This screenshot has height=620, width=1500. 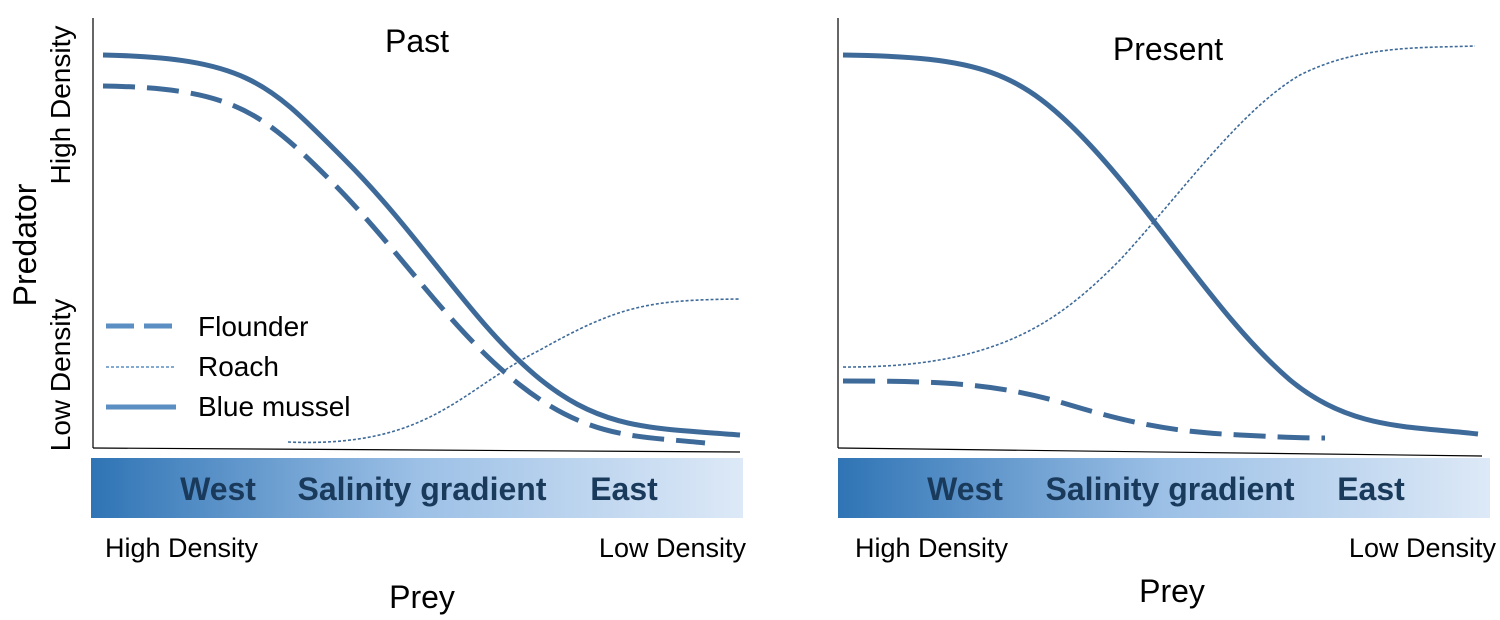 I want to click on past-prey-low-label: Low Density, so click(x=673, y=548).